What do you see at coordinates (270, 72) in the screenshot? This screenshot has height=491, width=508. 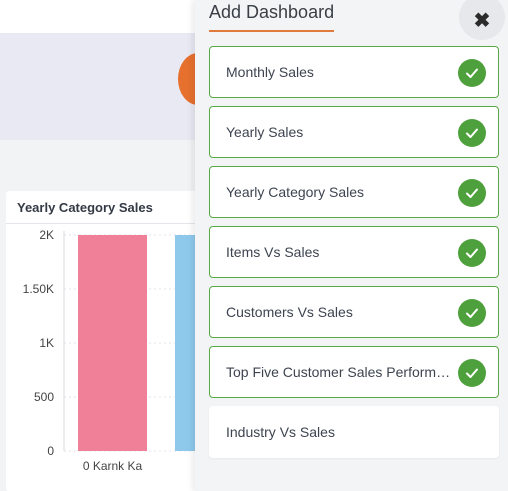 I see `dashboard-option-label: Monthly Sales` at bounding box center [270, 72].